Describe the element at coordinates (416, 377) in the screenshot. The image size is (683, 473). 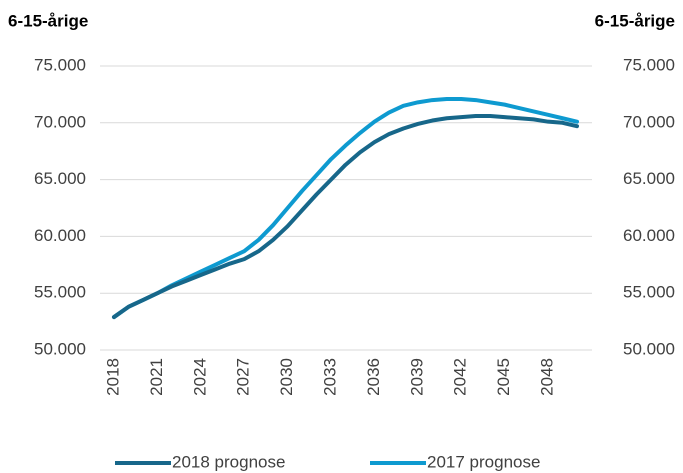
I see `x-tick-label: 2039` at that location.